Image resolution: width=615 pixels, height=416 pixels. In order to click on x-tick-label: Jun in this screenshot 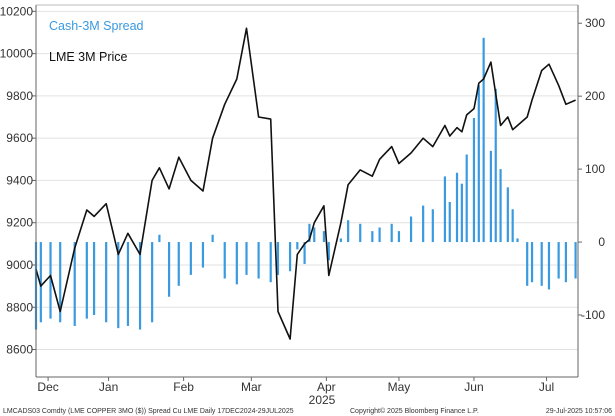, I will do `click(473, 387)`.